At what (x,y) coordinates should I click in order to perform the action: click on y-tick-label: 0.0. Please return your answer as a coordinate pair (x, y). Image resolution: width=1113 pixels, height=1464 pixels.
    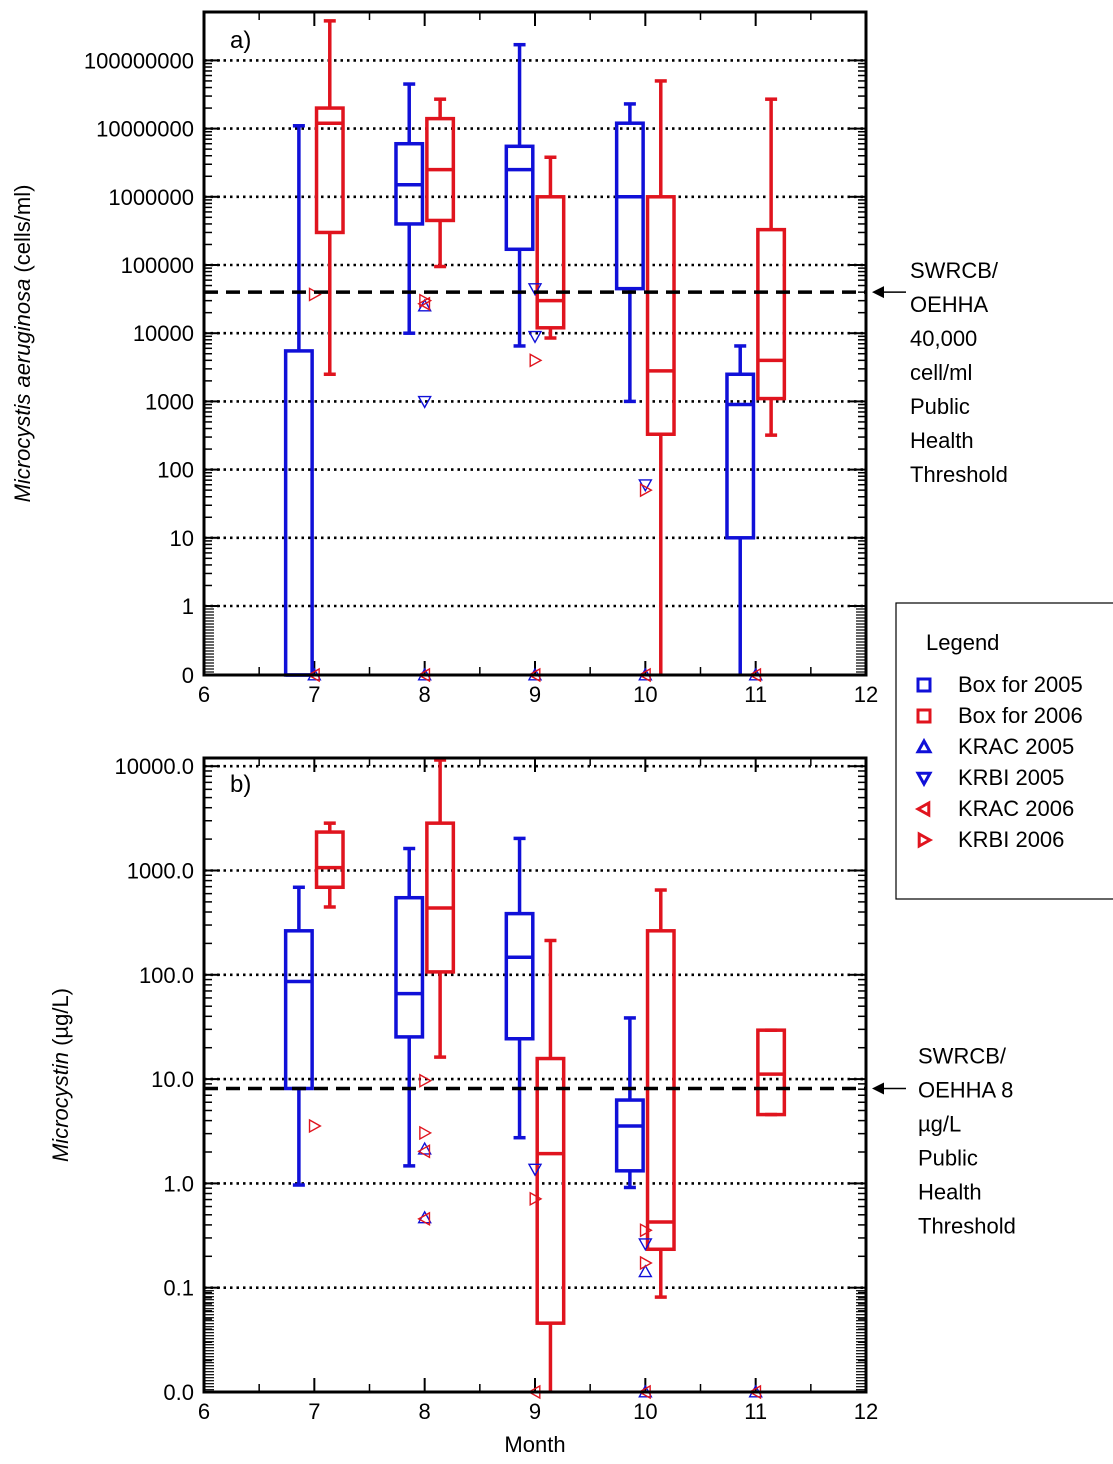
    Looking at the image, I should click on (178, 1392).